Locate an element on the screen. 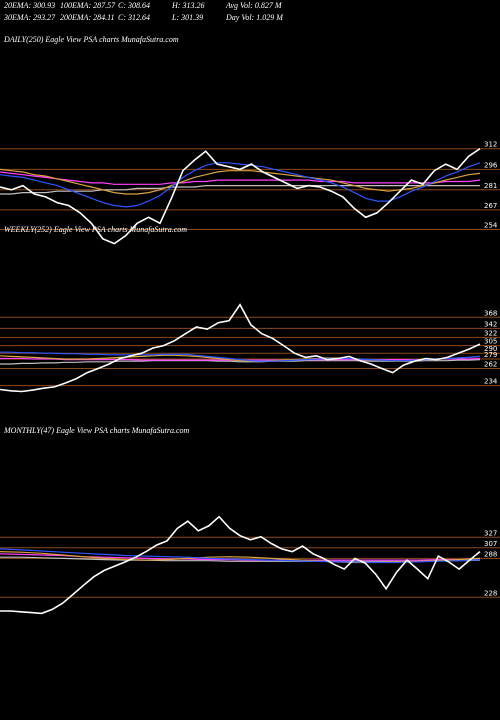 The image size is (500, 720). header-stat: 30EMA: 293.27 is located at coordinates (29, 17).